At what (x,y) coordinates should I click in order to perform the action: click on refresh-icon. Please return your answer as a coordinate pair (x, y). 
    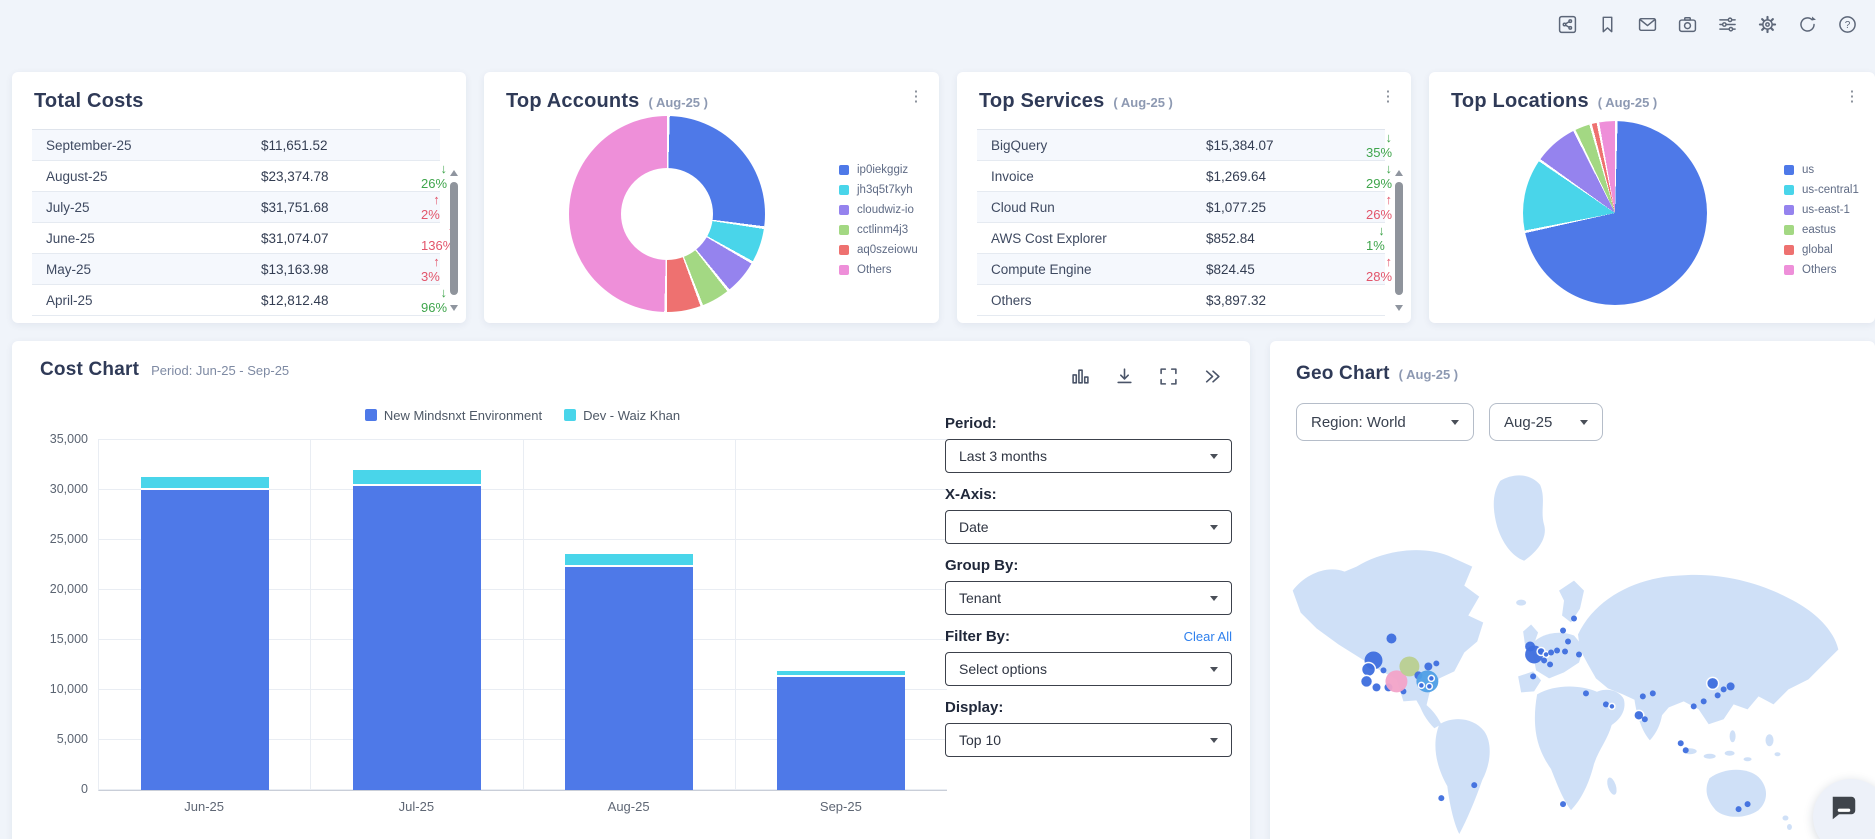
    Looking at the image, I should click on (1807, 24).